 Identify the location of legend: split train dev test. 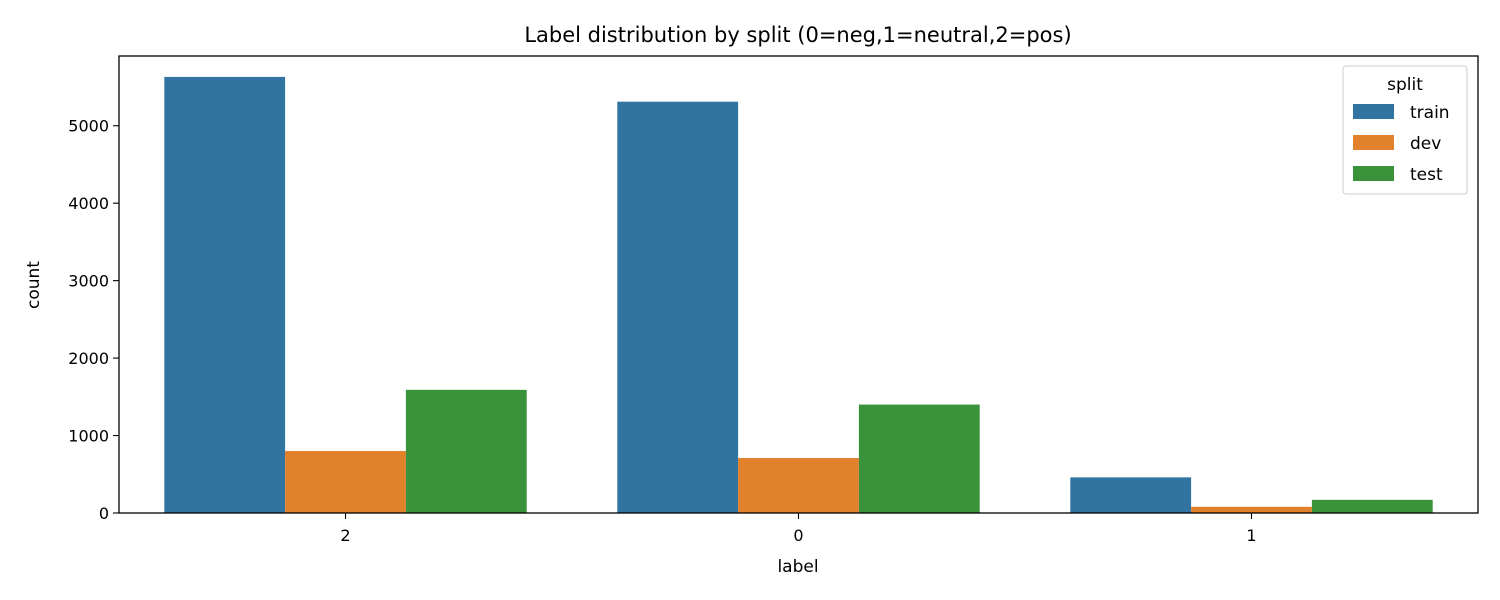
(1405, 130).